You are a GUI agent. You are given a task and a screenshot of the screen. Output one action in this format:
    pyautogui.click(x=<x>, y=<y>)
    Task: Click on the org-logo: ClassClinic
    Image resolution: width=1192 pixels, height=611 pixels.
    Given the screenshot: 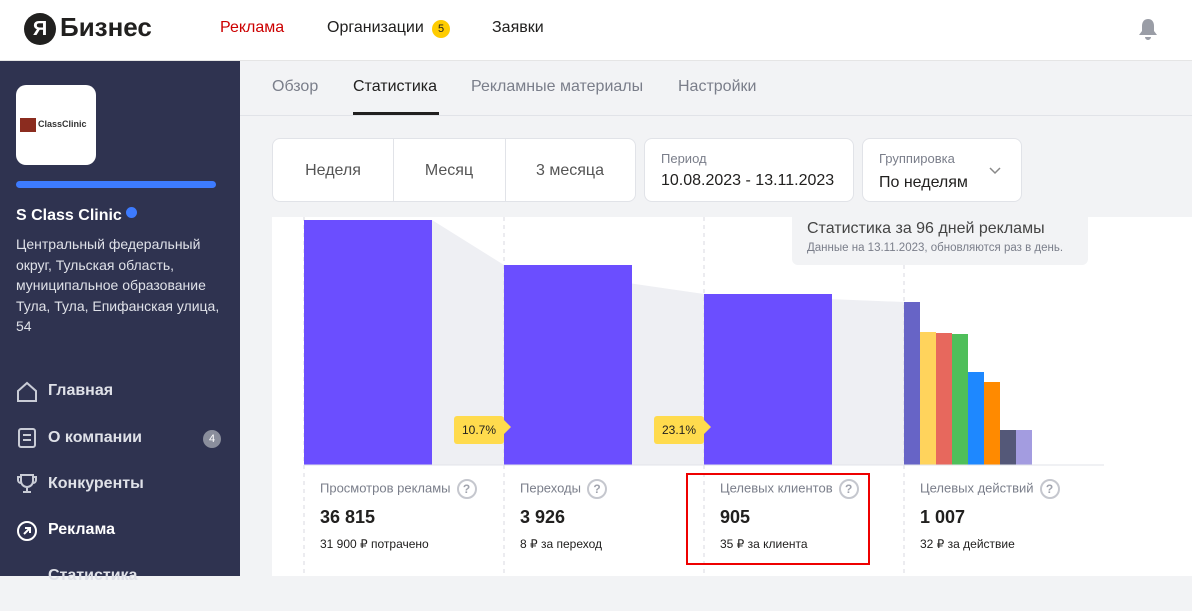 What is the action you would take?
    pyautogui.click(x=56, y=125)
    